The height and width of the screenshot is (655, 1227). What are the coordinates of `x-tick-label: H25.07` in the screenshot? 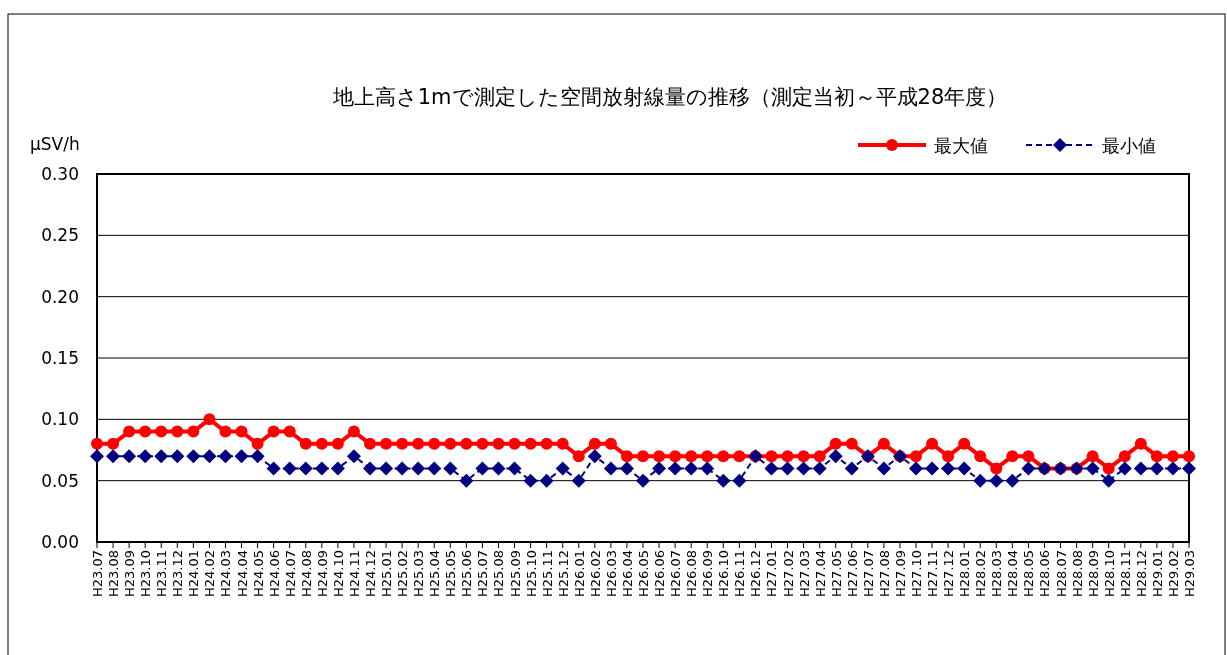 It's located at (483, 573).